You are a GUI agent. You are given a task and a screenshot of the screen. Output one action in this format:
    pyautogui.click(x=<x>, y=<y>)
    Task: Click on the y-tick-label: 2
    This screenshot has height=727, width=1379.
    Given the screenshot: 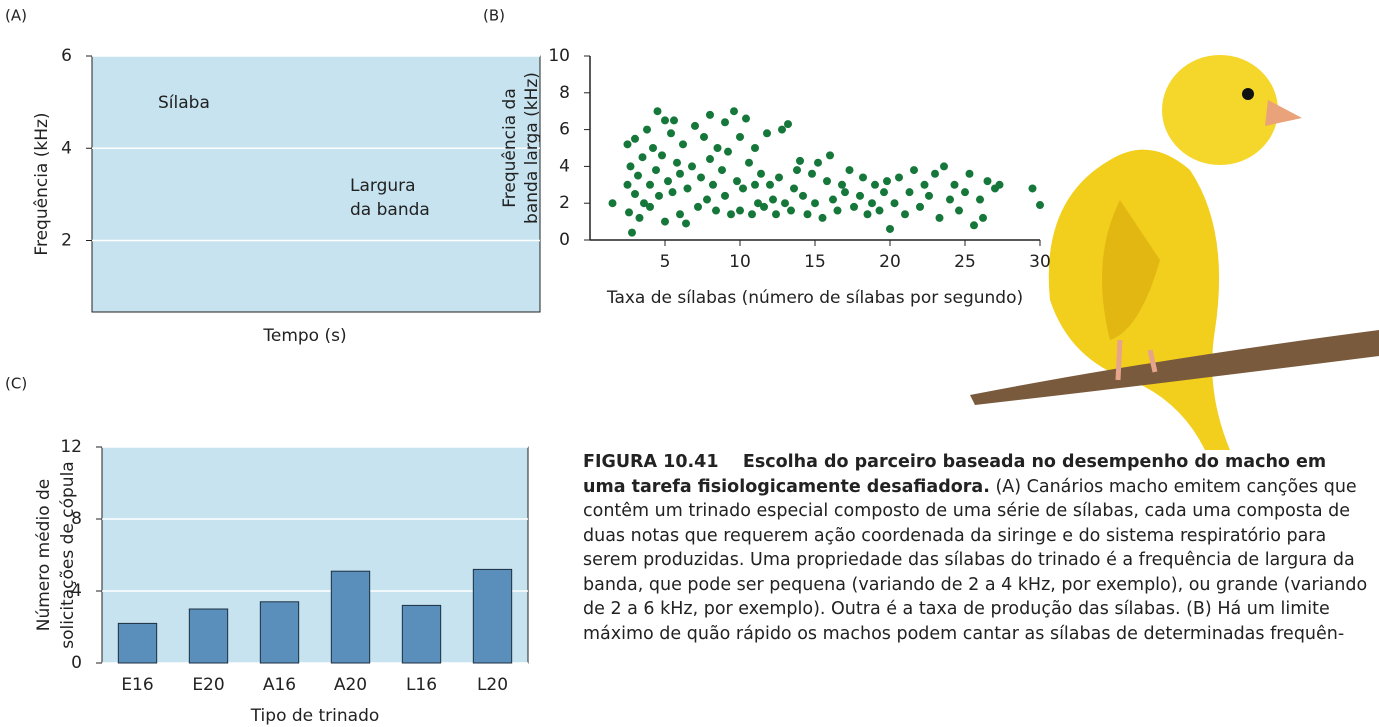 What is the action you would take?
    pyautogui.click(x=564, y=203)
    